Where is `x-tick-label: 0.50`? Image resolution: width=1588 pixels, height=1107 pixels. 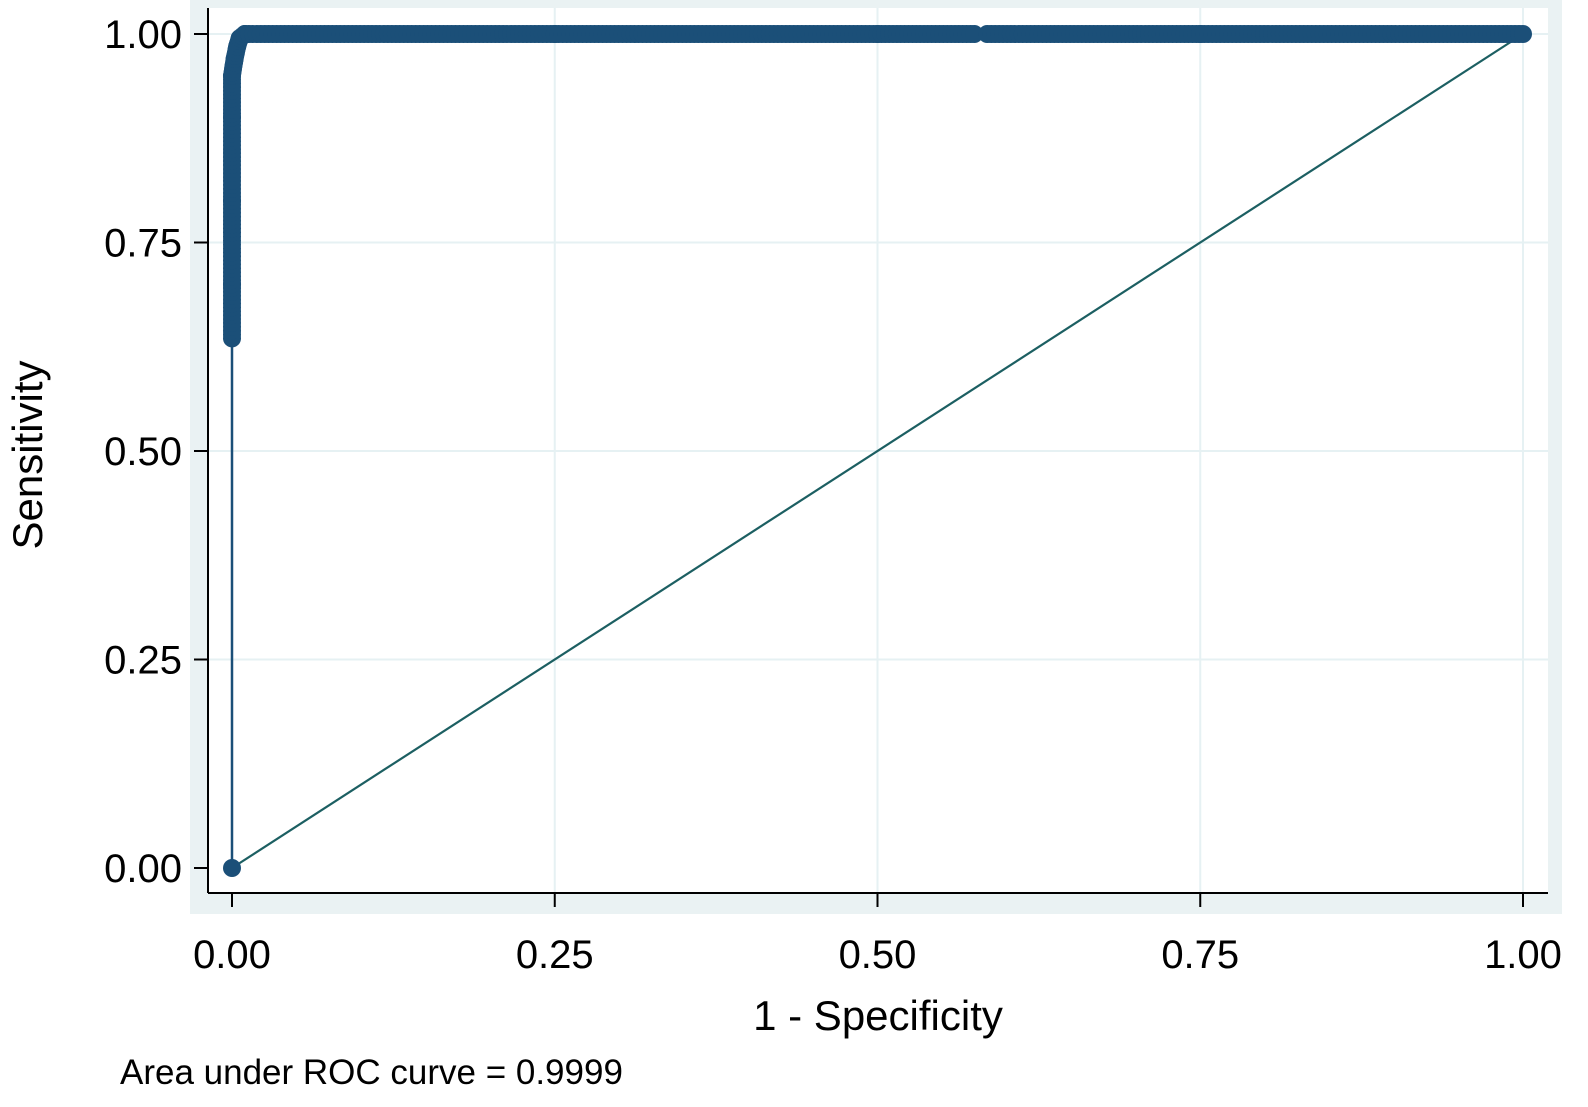
x-tick-label: 0.50 is located at coordinates (878, 955).